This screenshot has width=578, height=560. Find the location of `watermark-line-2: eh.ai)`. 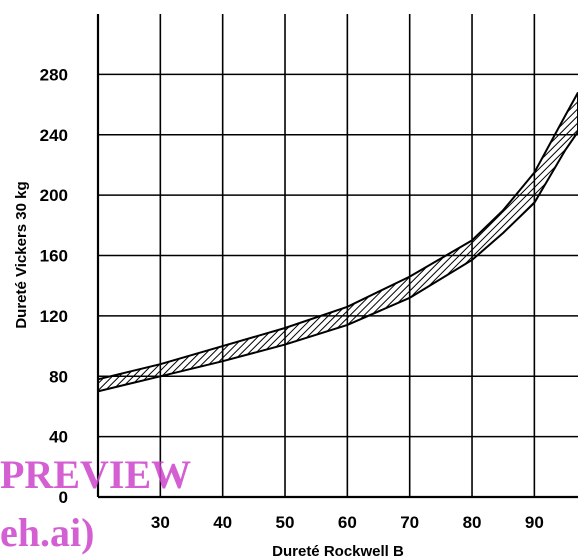

watermark-line-2: eh.ai) is located at coordinates (47, 532).